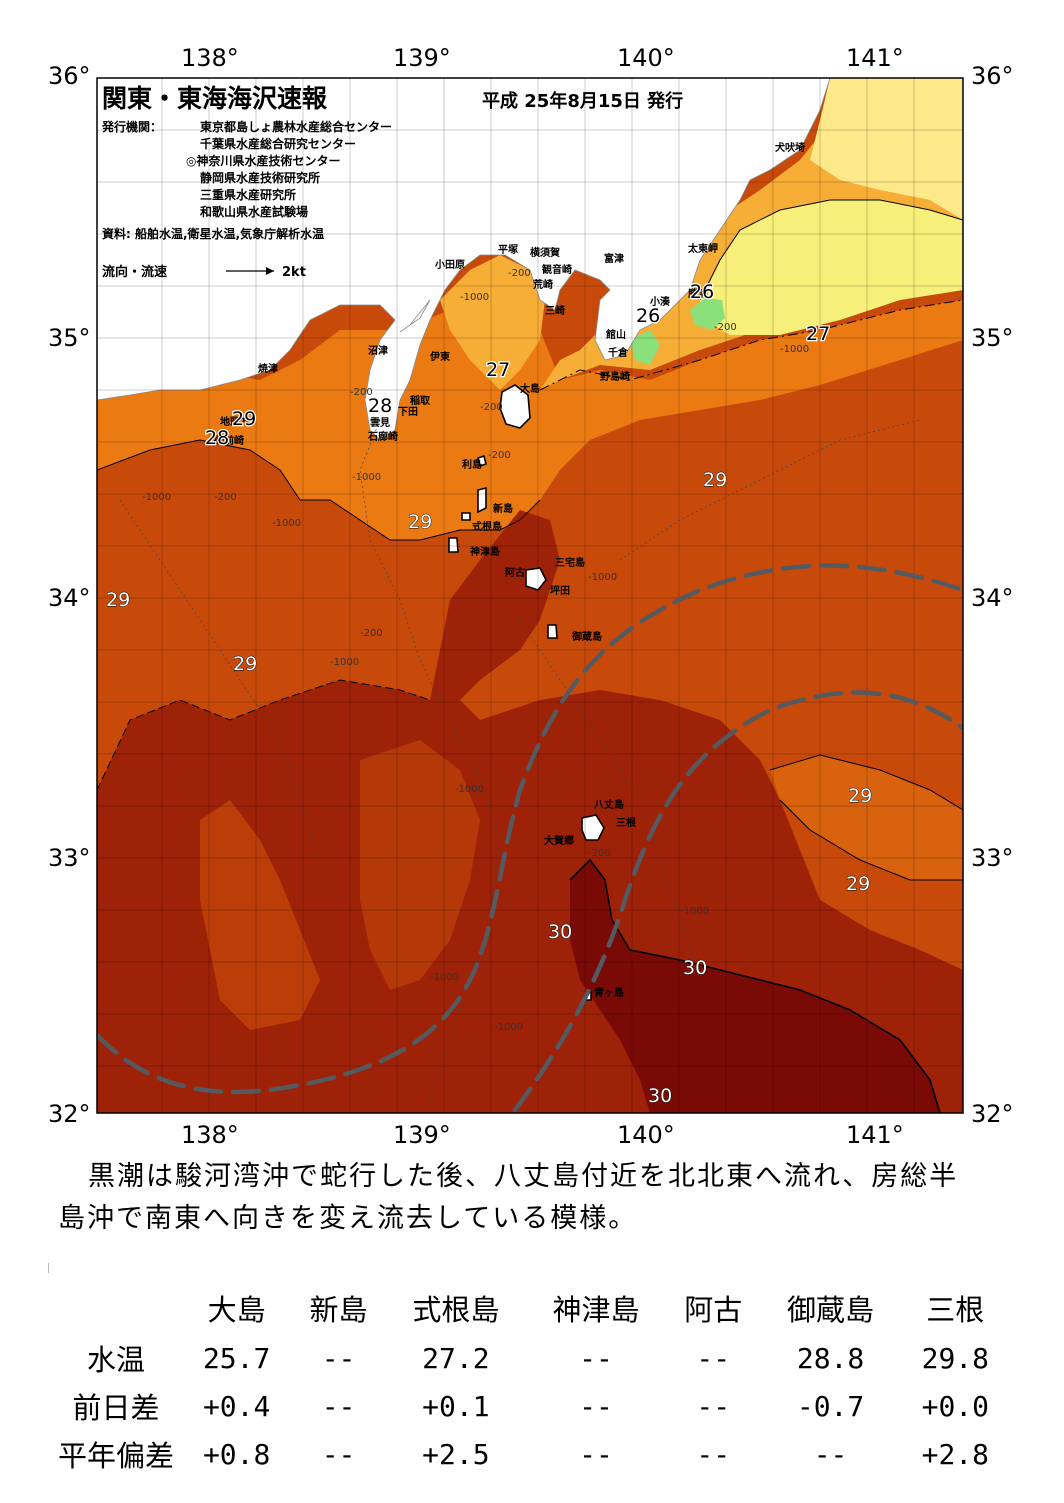  Describe the element at coordinates (530, 1358) in the screenshot. I see `table-row: 水温 25.7 -- 27.2 -- -- 28.8 29.8` at that location.